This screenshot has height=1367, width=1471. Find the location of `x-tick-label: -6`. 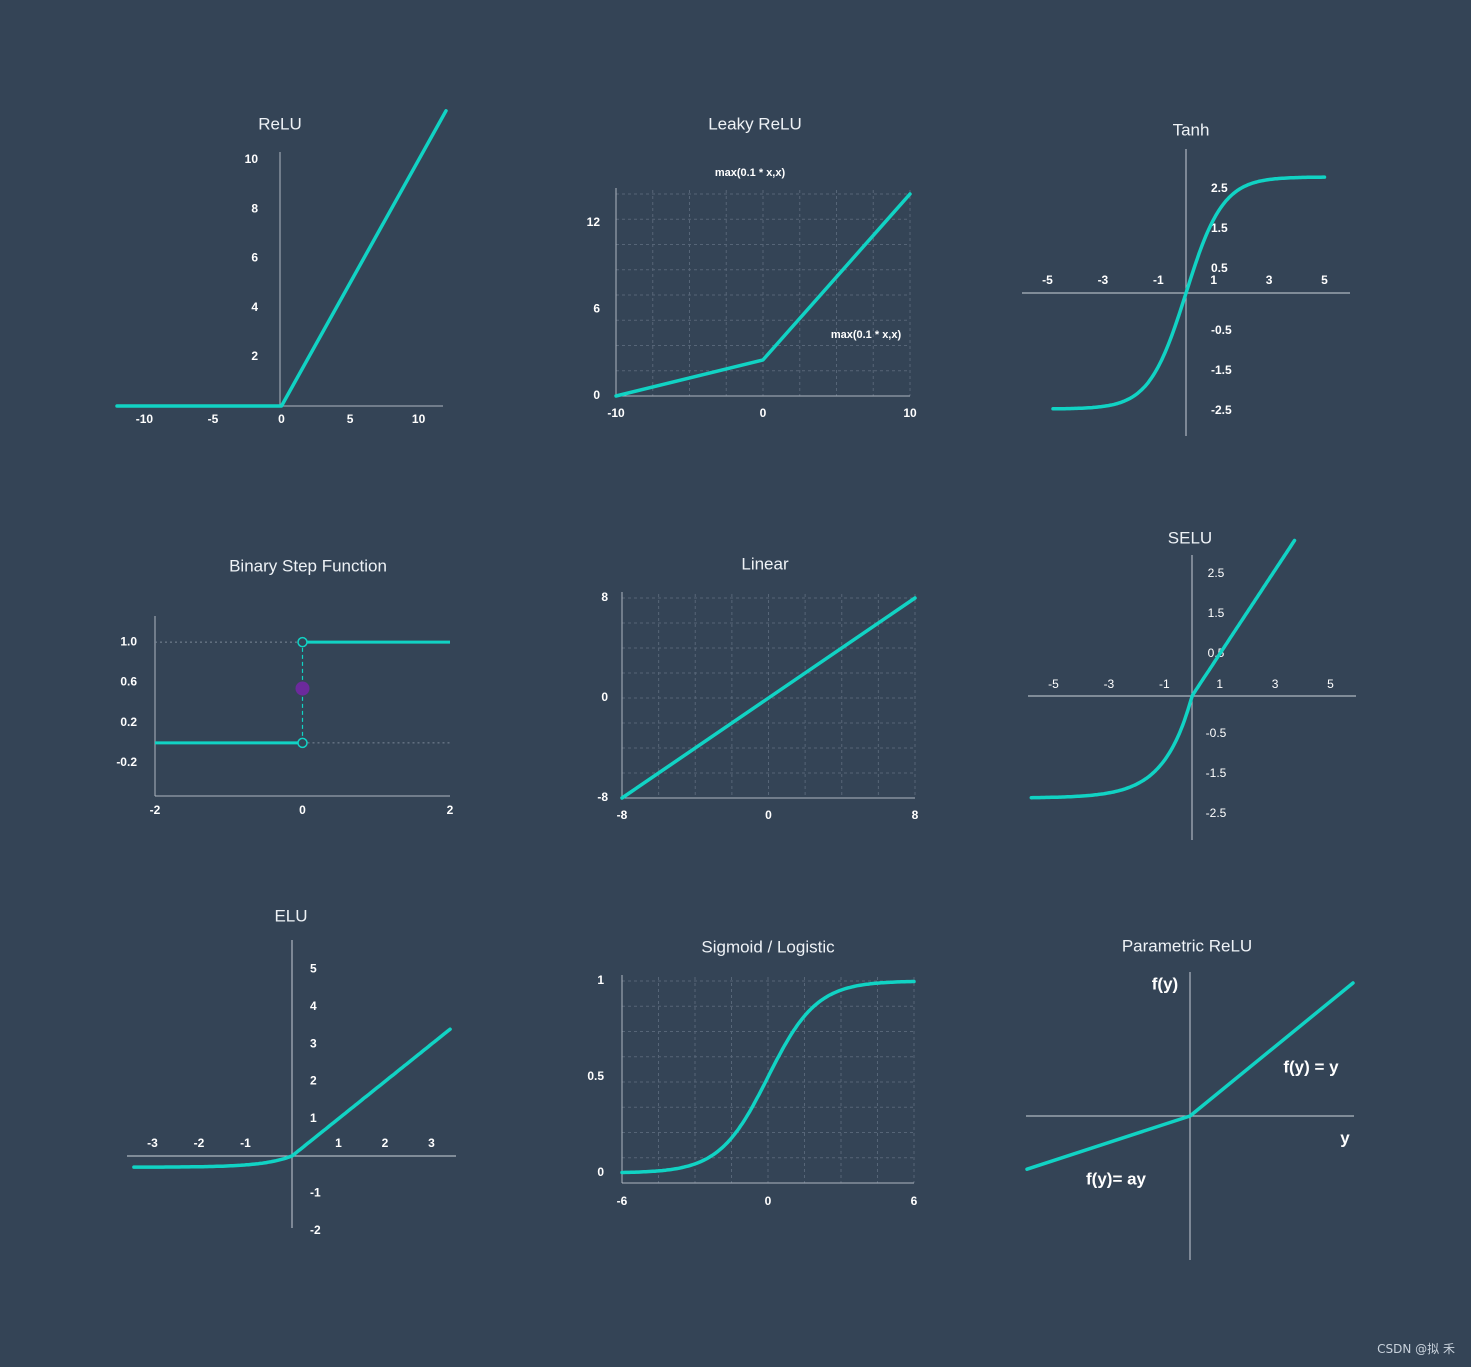

x-tick-label: -6 is located at coordinates (622, 1201).